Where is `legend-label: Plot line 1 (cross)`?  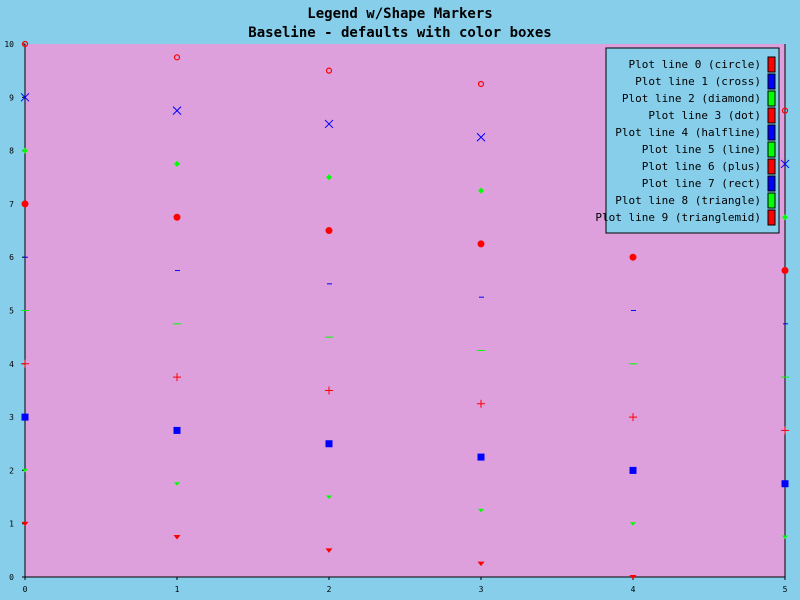
legend-label: Plot line 1 (cross) is located at coordinates (698, 81).